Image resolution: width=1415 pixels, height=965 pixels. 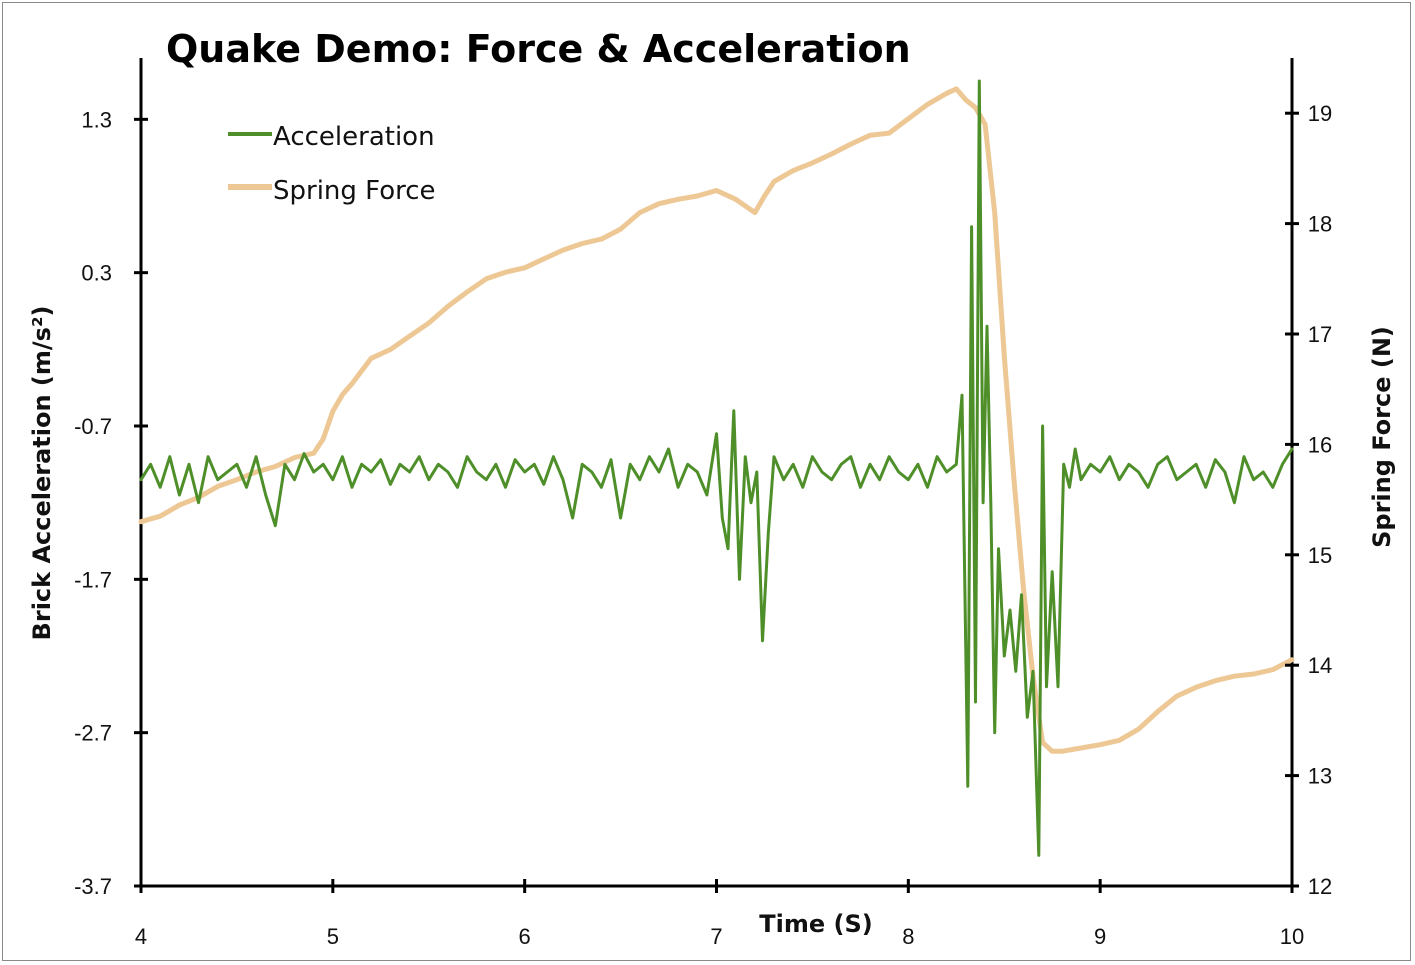 What do you see at coordinates (1382, 437) in the screenshot?
I see `y-axis-right-title: Spring Force (N)` at bounding box center [1382, 437].